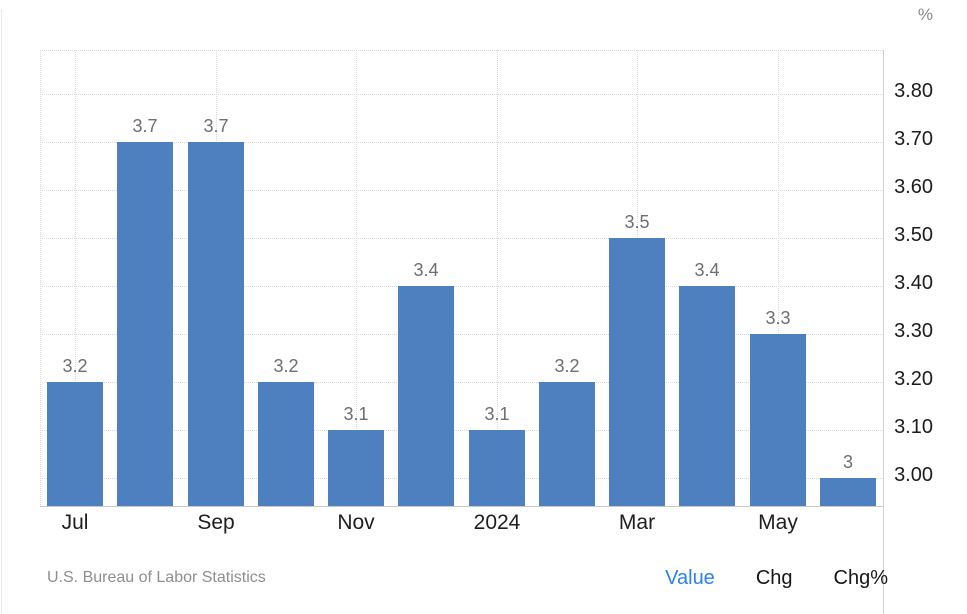 This screenshot has height=614, width=967. I want to click on y-axis-label: 3.80, so click(913, 91).